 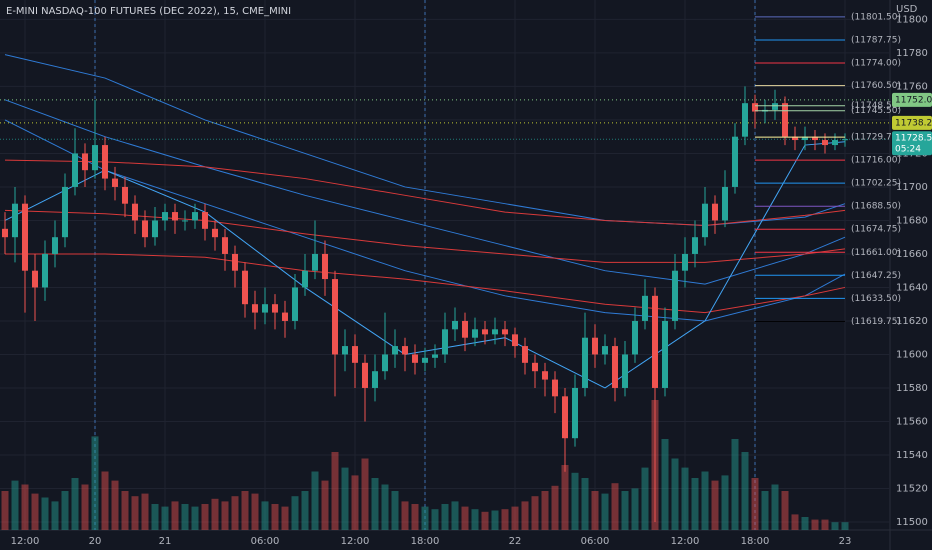 What do you see at coordinates (912, 187) in the screenshot?
I see `y-tick-label: 11700` at bounding box center [912, 187].